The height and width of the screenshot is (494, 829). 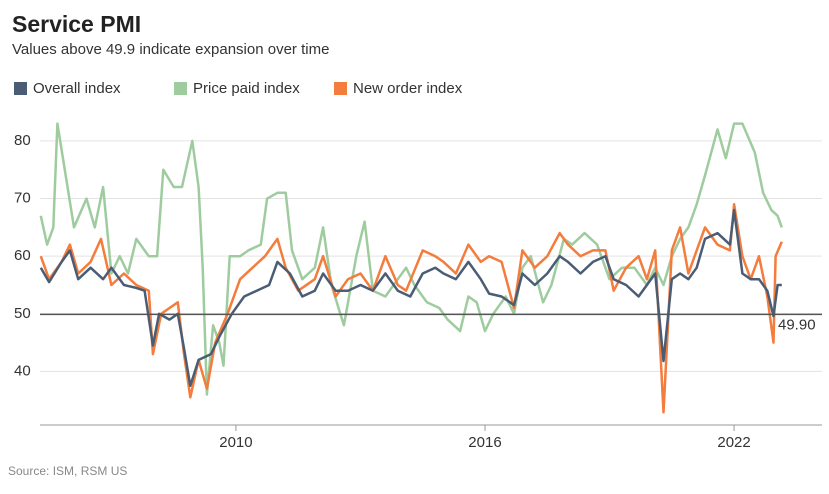 What do you see at coordinates (22, 313) in the screenshot?
I see `y-tick-label: 50` at bounding box center [22, 313].